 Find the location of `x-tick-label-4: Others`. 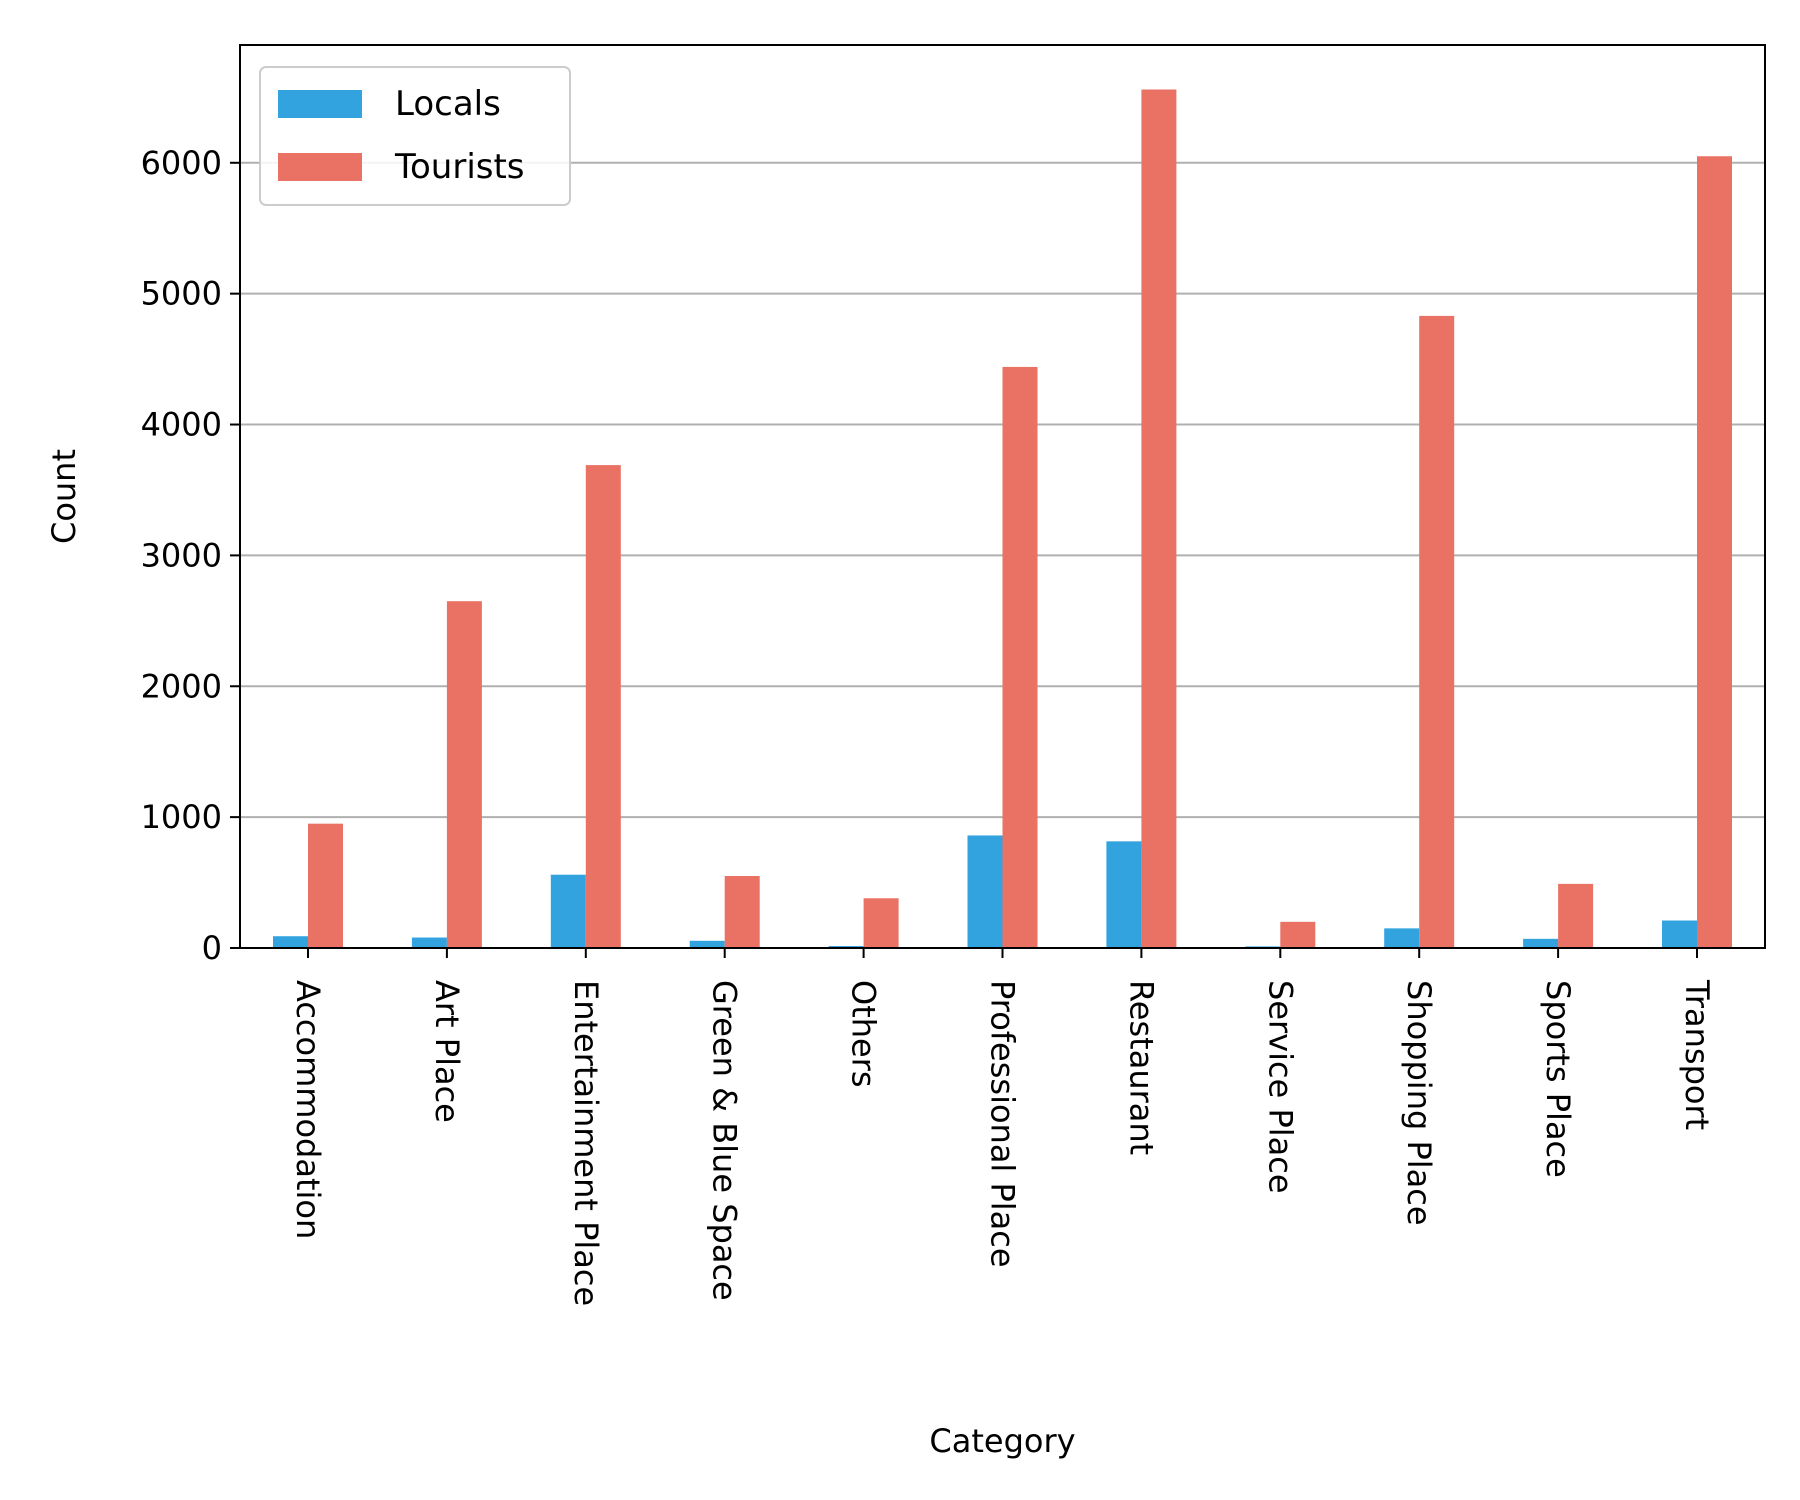

x-tick-label-4: Others is located at coordinates (864, 1034).